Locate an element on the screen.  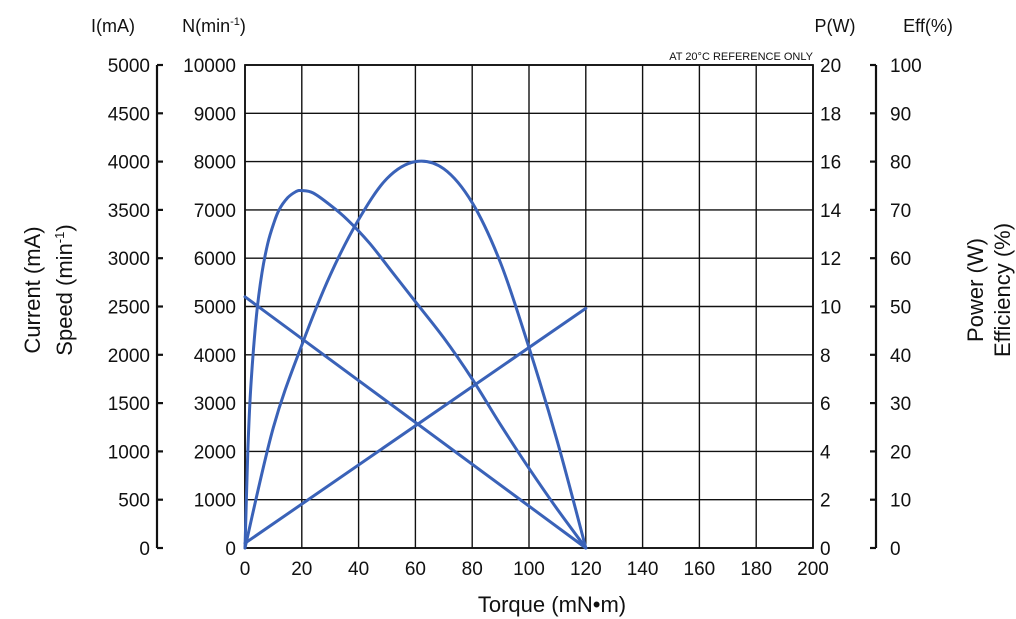
x-tick-label: 180 is located at coordinates (756, 569).